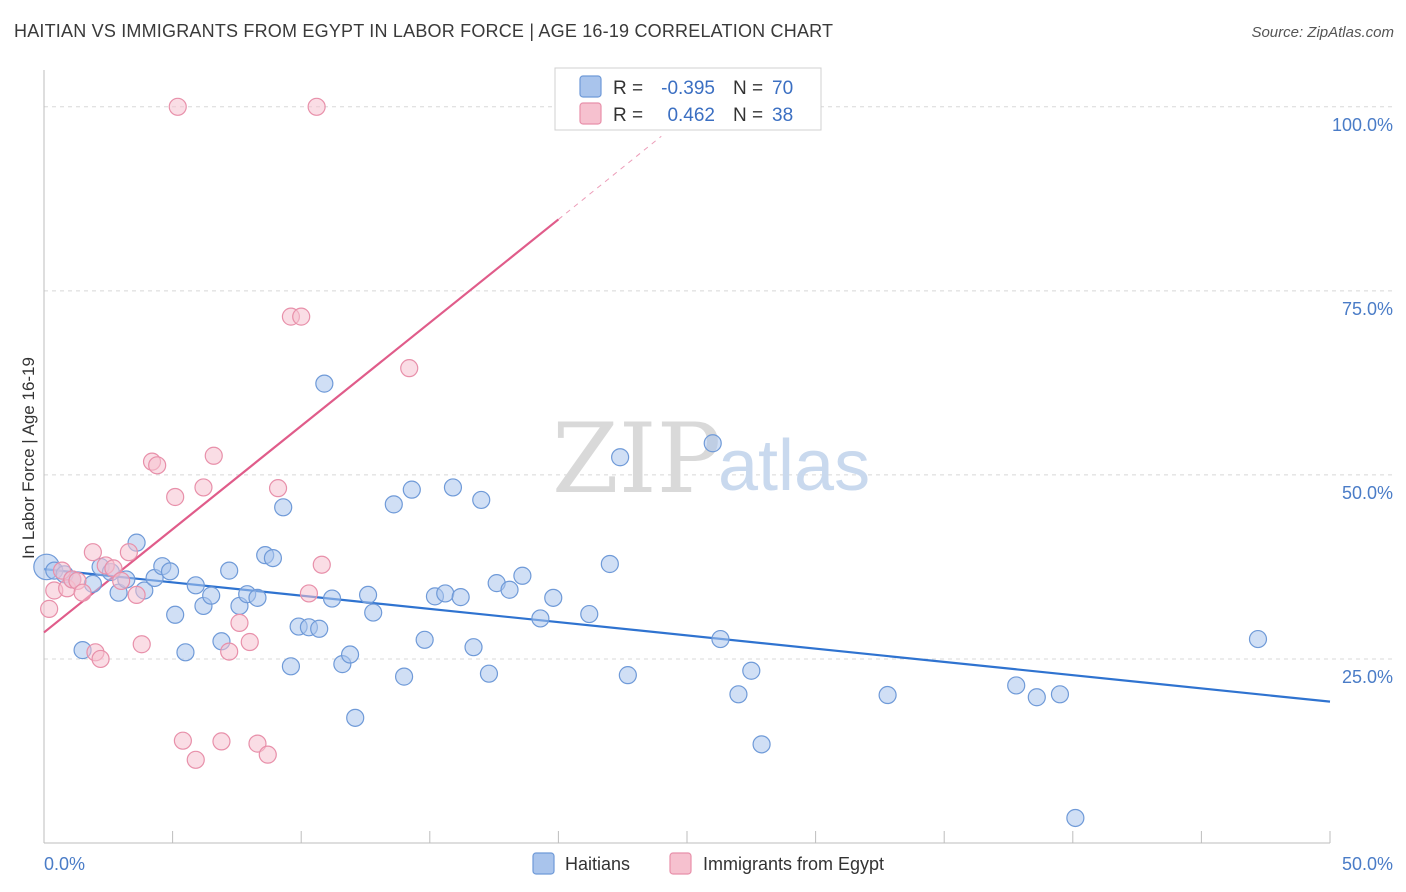 The width and height of the screenshot is (1406, 892). I want to click on legend: R = -0.395 N = 70 R = 0.462 N = 38, so click(688, 99).